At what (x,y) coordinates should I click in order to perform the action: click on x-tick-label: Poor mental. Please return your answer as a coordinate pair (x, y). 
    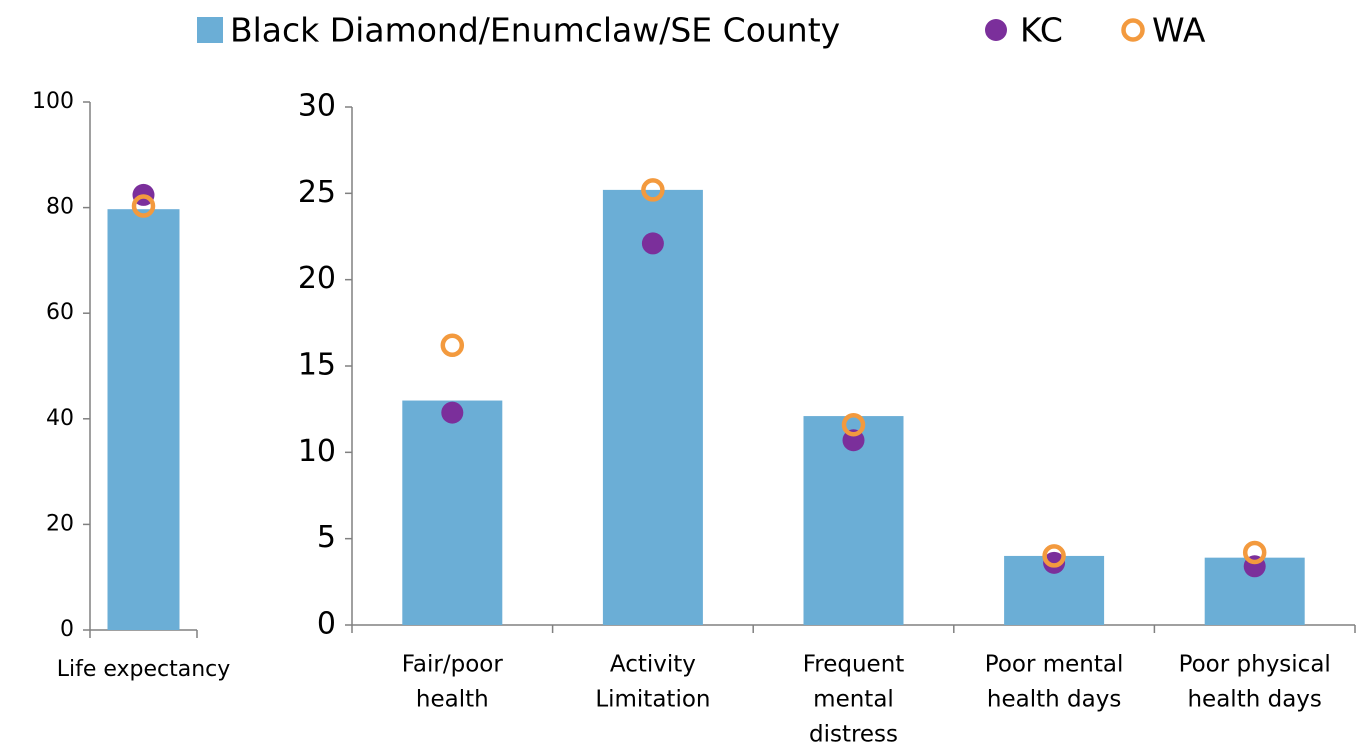
    Looking at the image, I should click on (1054, 665).